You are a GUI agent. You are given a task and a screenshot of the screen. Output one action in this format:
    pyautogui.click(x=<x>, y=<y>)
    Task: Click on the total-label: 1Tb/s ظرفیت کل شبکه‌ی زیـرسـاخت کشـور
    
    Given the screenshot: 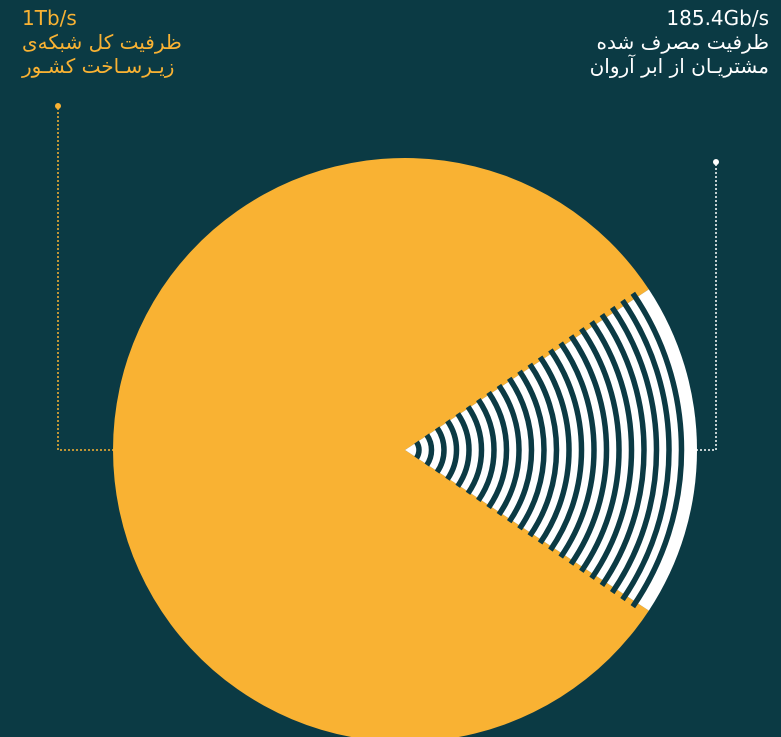 What is the action you would take?
    pyautogui.click(x=102, y=42)
    